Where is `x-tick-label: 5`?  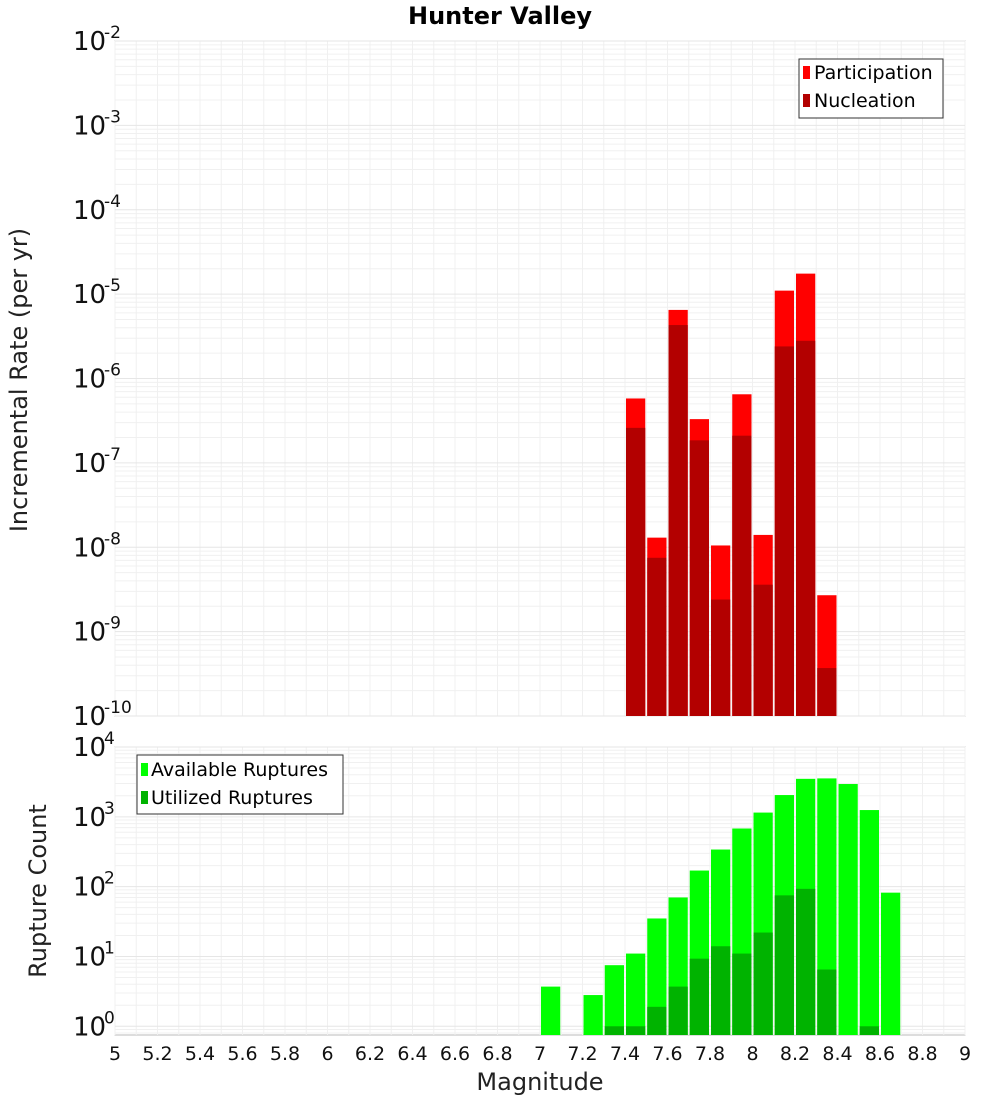 x-tick-label: 5 is located at coordinates (115, 1054).